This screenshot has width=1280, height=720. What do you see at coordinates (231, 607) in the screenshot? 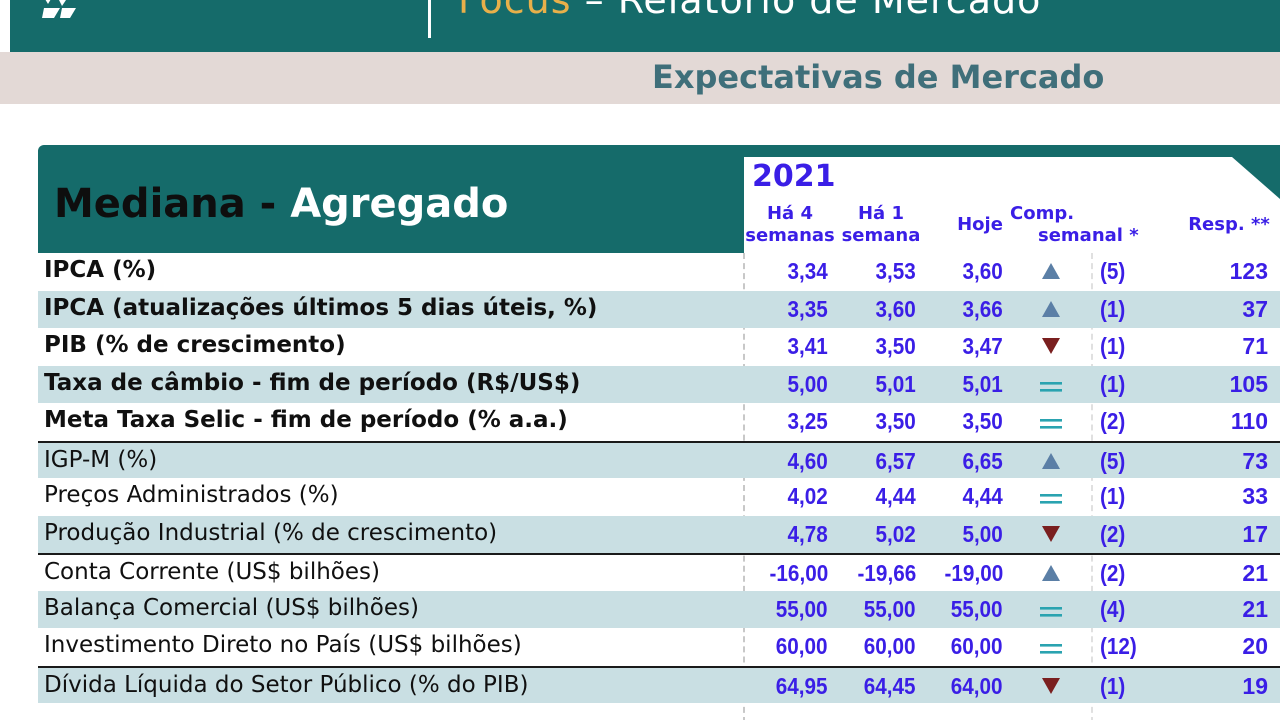
I see `indicator-label: Balança Comercial (US$ bilhões)` at bounding box center [231, 607].